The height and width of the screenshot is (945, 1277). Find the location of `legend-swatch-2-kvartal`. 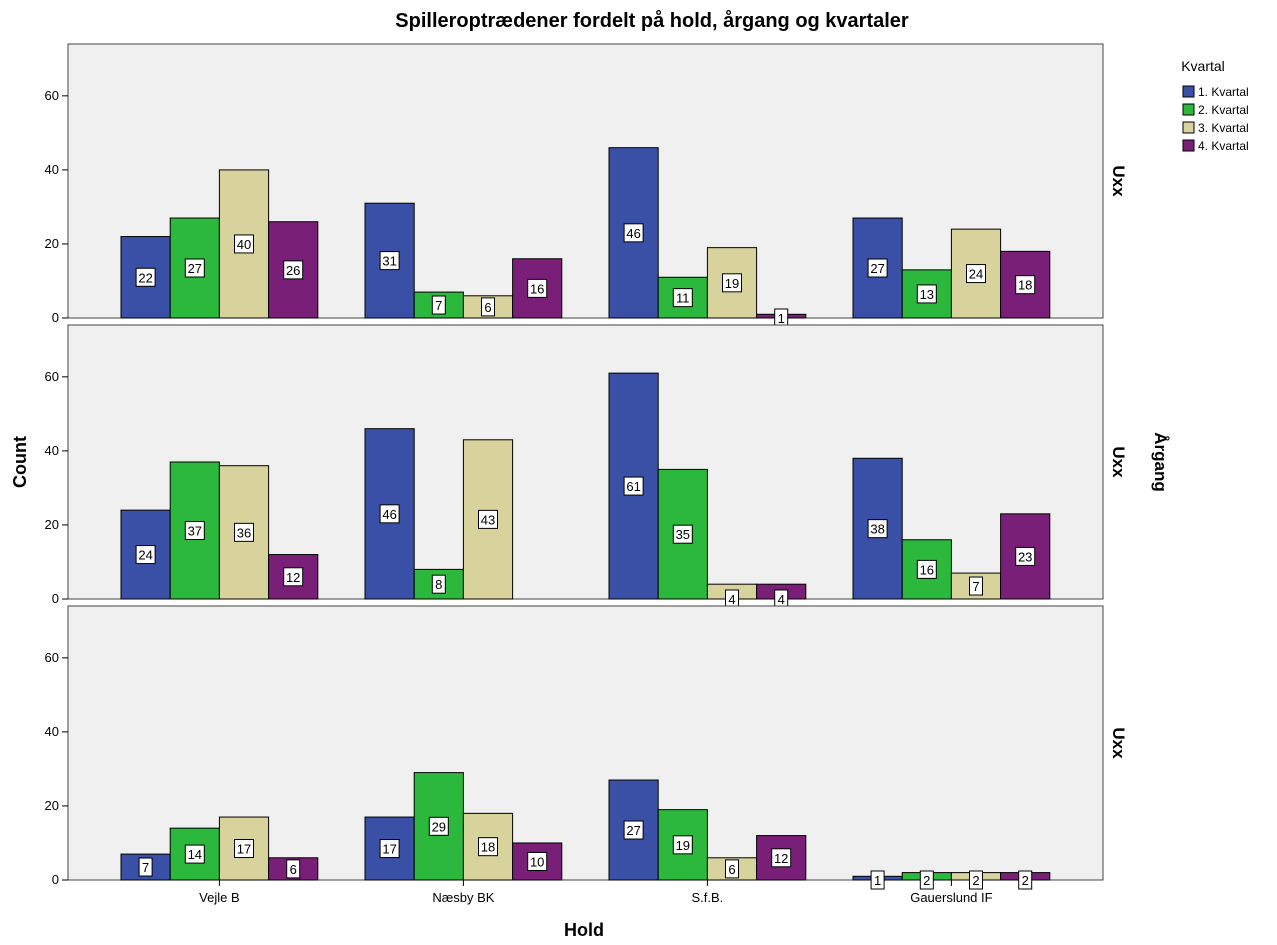

legend-swatch-2-kvartal is located at coordinates (1188, 109).